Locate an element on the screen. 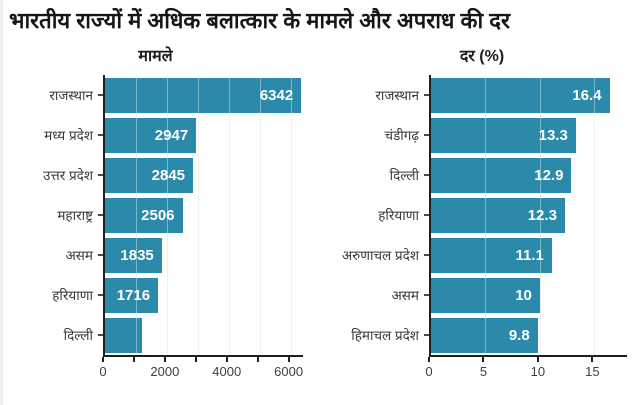 The height and width of the screenshot is (405, 644). category-label: चंडीगढ़ is located at coordinates (383, 135).